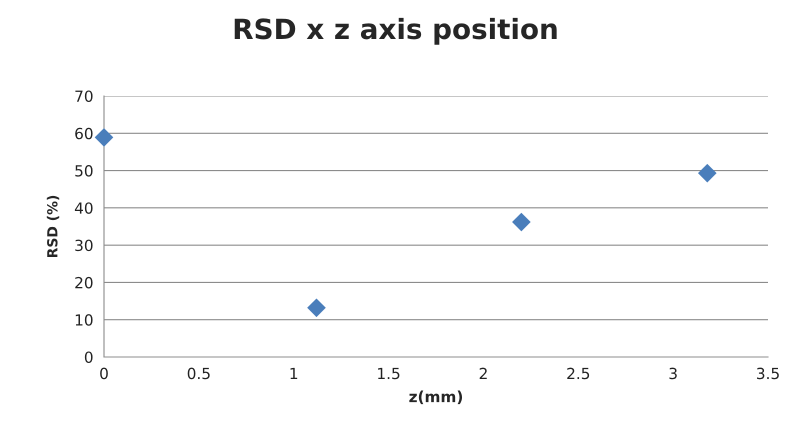 Image resolution: width=791 pixels, height=446 pixels. What do you see at coordinates (578, 374) in the screenshot?
I see `x-tick-label: 2.5` at bounding box center [578, 374].